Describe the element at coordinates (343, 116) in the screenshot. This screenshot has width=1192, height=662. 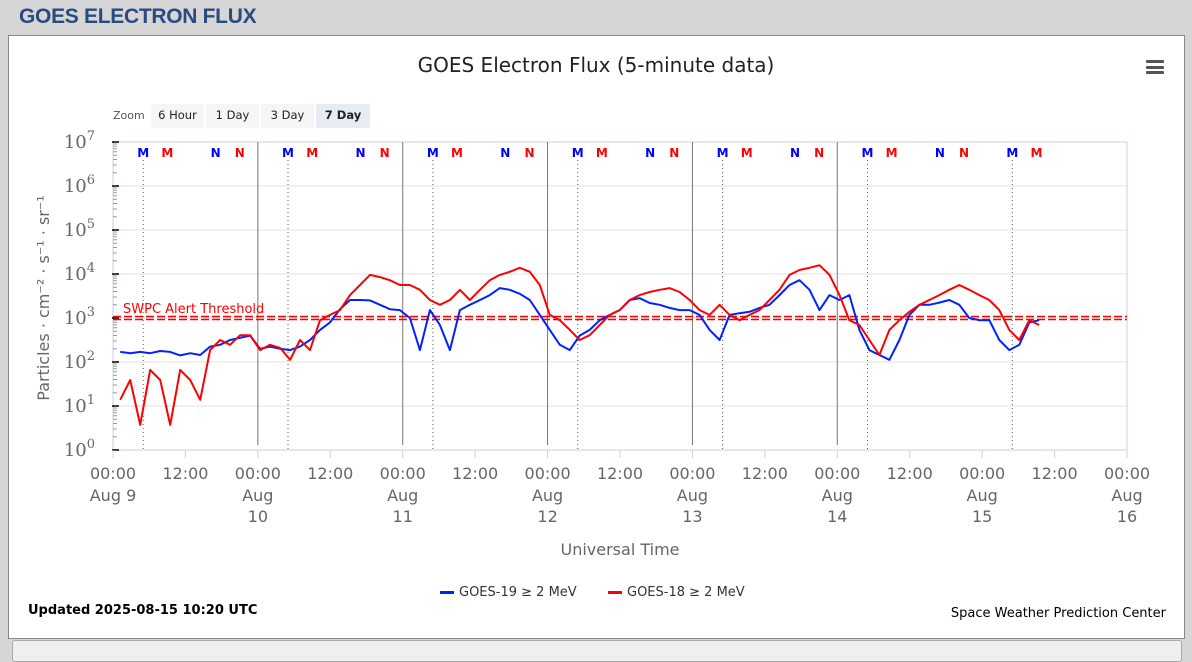
I see `zoom-7-day-button: 7 Day` at that location.